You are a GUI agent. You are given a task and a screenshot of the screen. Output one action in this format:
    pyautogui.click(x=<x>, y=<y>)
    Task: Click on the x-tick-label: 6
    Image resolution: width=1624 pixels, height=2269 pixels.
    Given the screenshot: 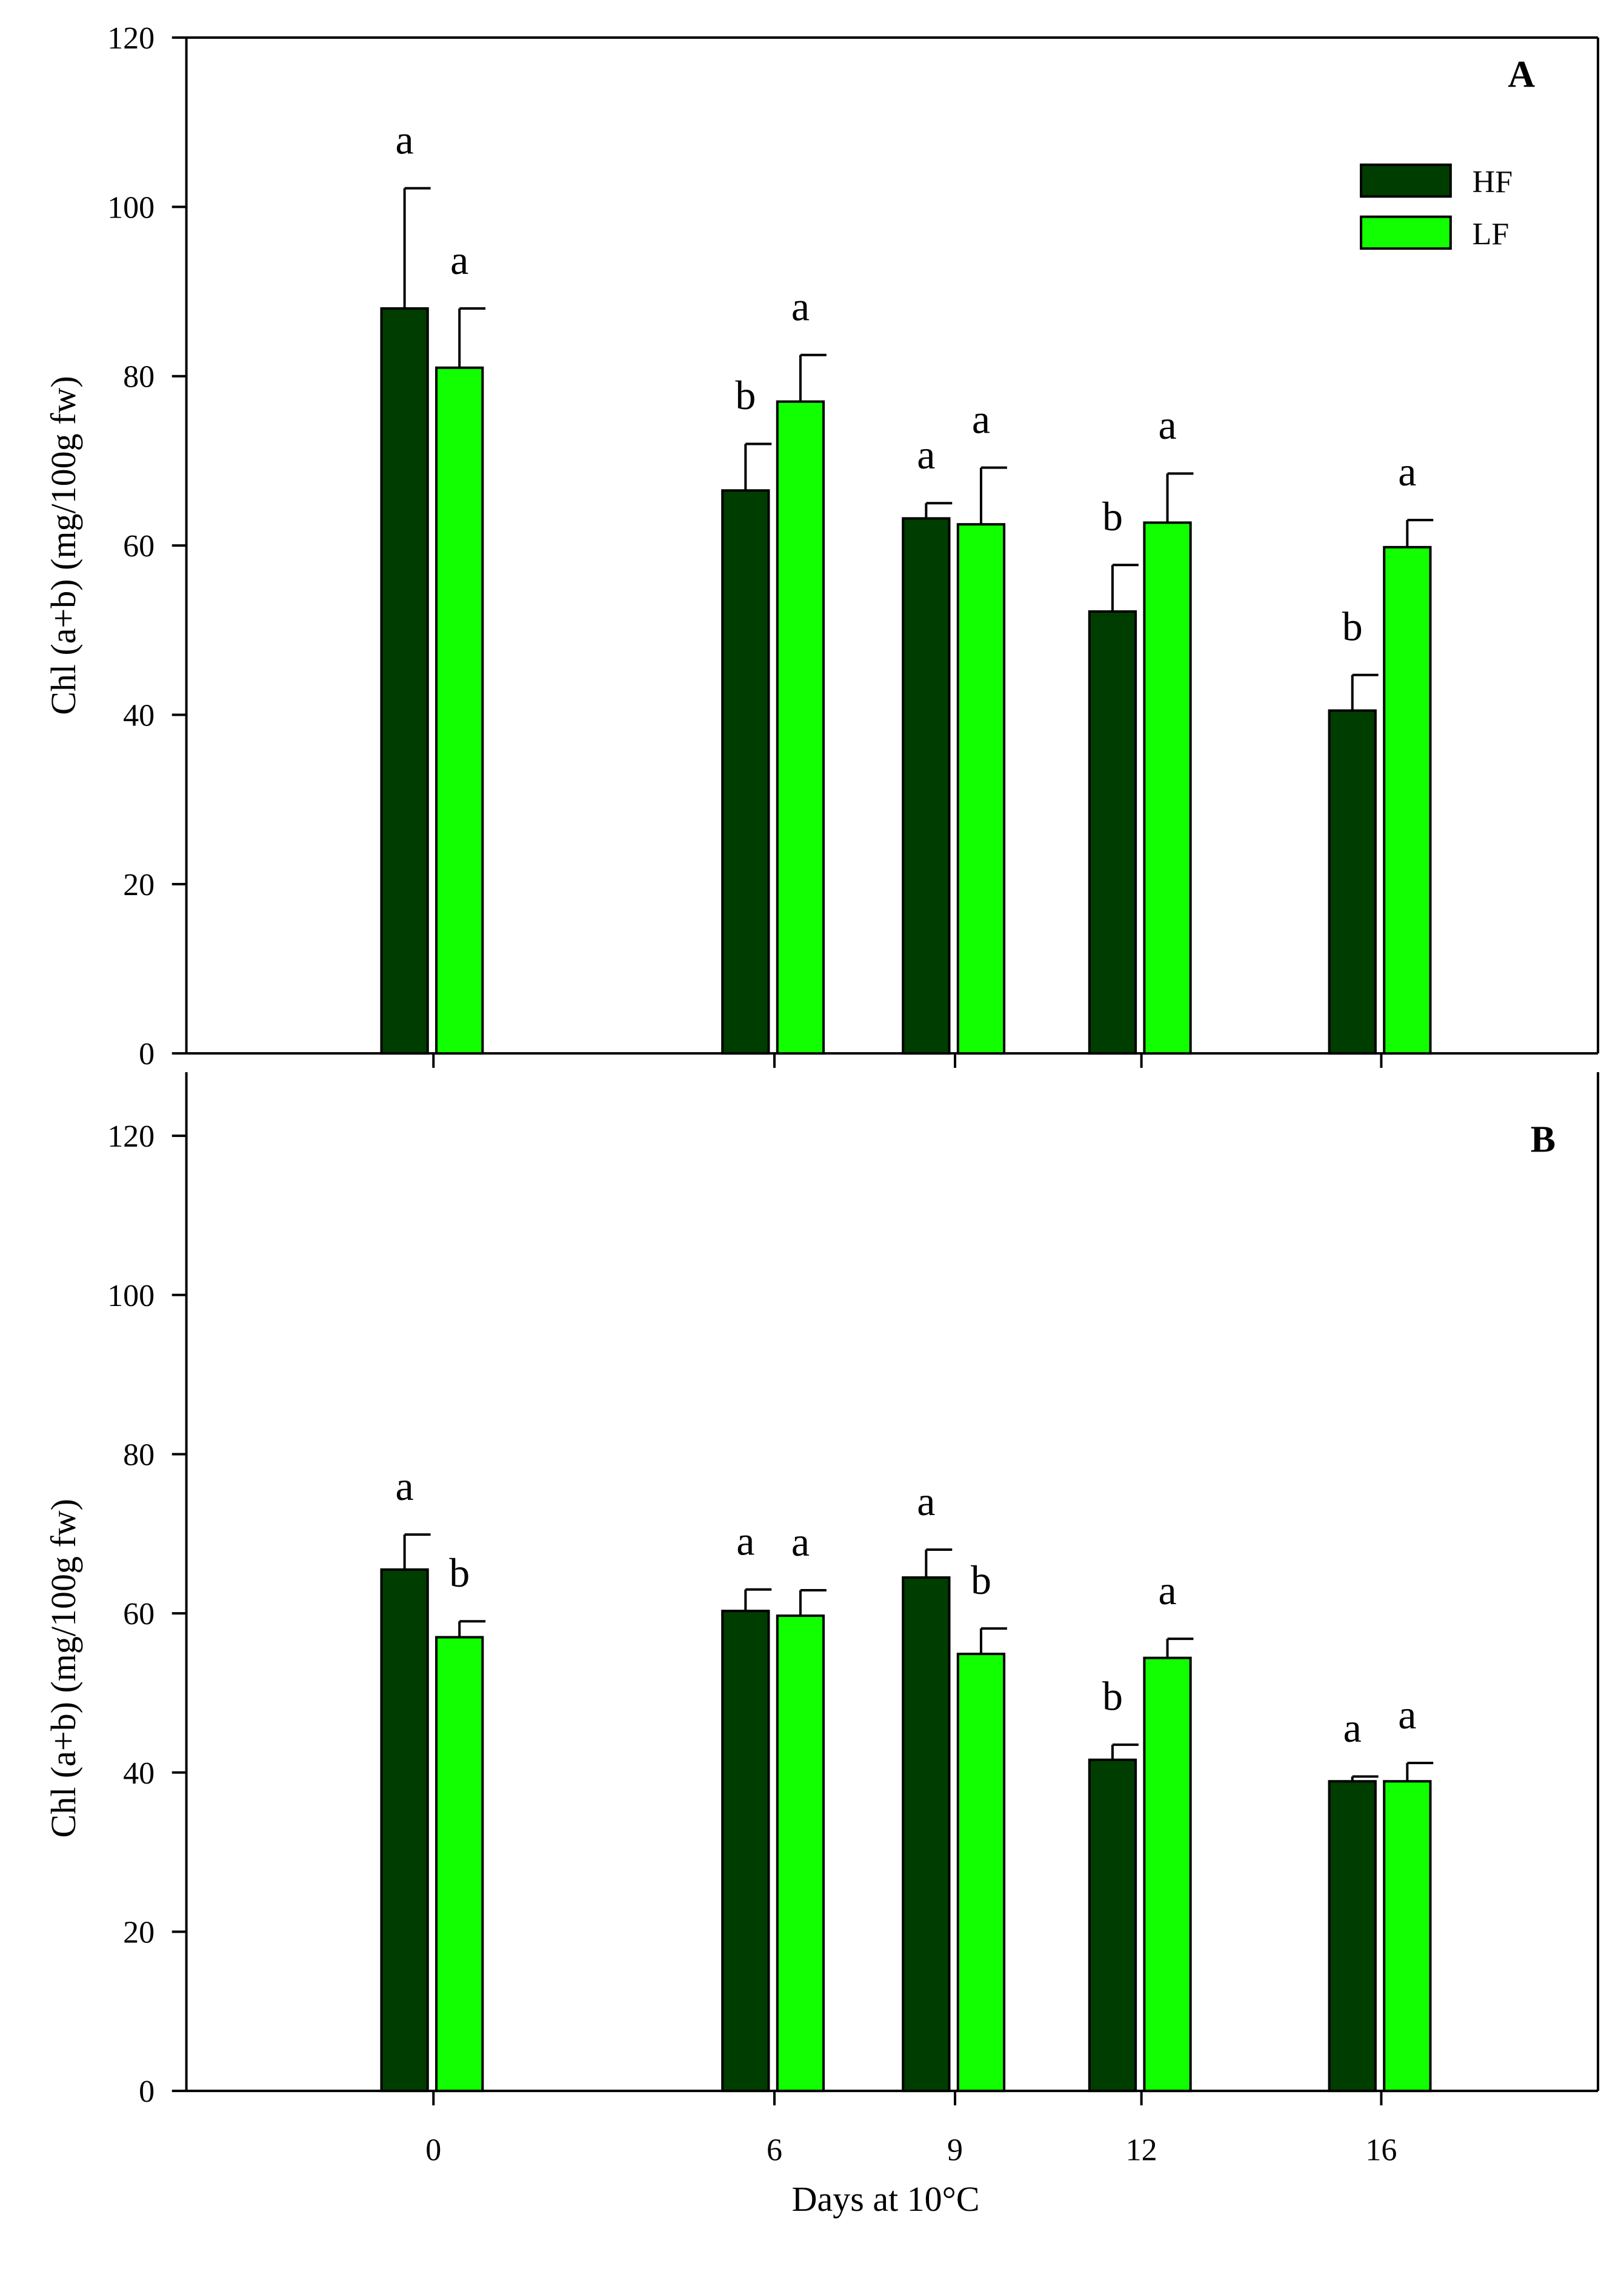 What is the action you would take?
    pyautogui.click(x=774, y=2150)
    